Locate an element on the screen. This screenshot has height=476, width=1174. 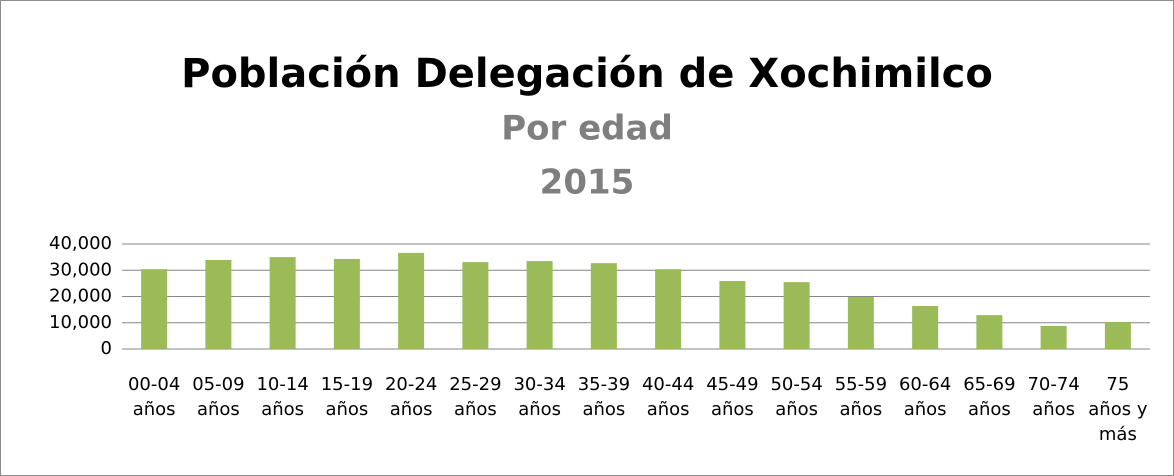
chart-title: Población Delegación de Xochimilco is located at coordinates (587, 74).